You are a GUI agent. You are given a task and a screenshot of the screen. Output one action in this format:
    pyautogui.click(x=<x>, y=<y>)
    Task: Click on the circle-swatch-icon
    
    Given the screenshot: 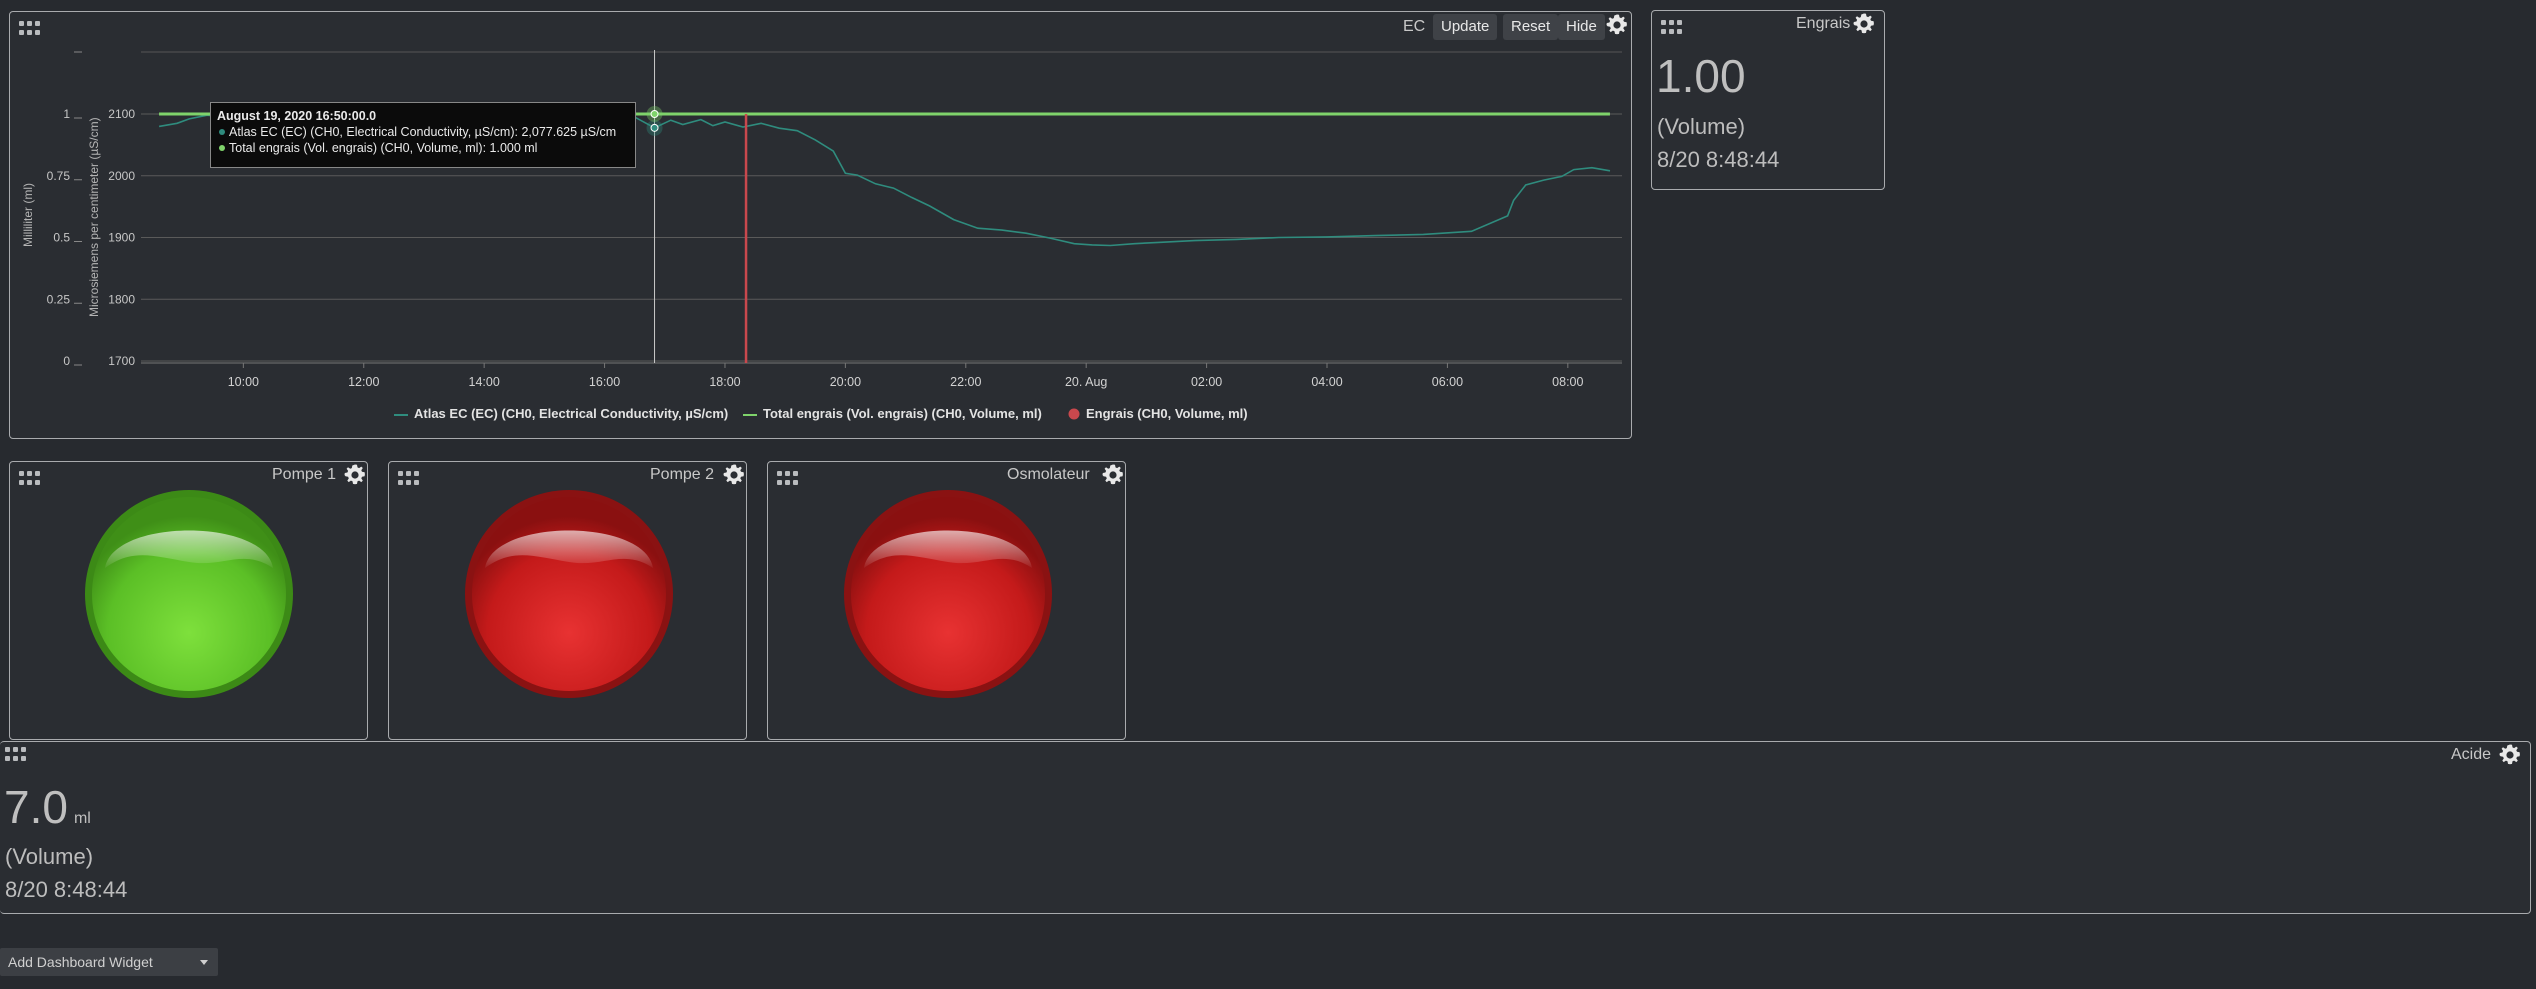 What is the action you would take?
    pyautogui.click(x=1074, y=414)
    